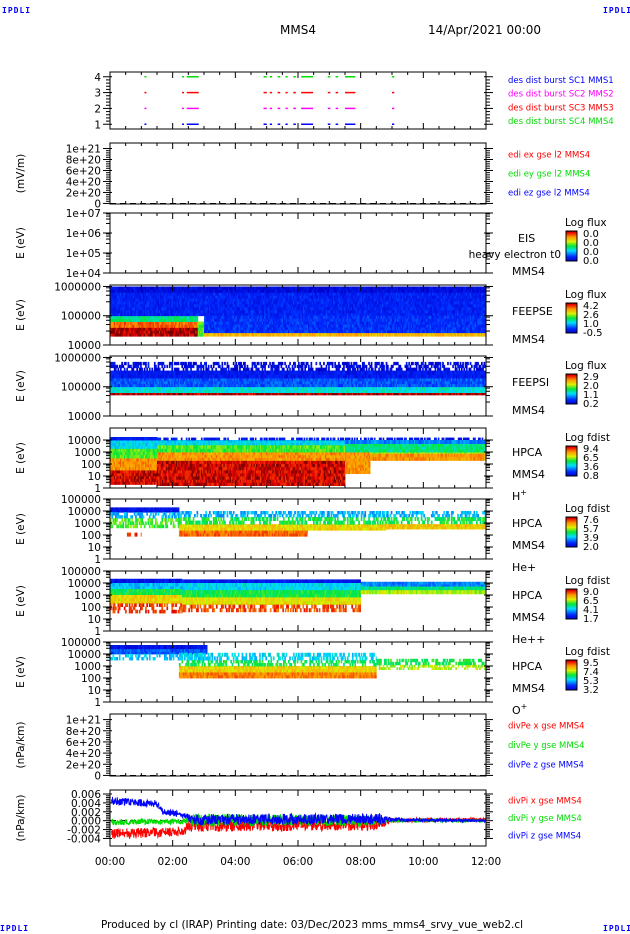 The width and height of the screenshot is (630, 934). I want to click on y-tick-label: 4e+20, so click(83, 182).